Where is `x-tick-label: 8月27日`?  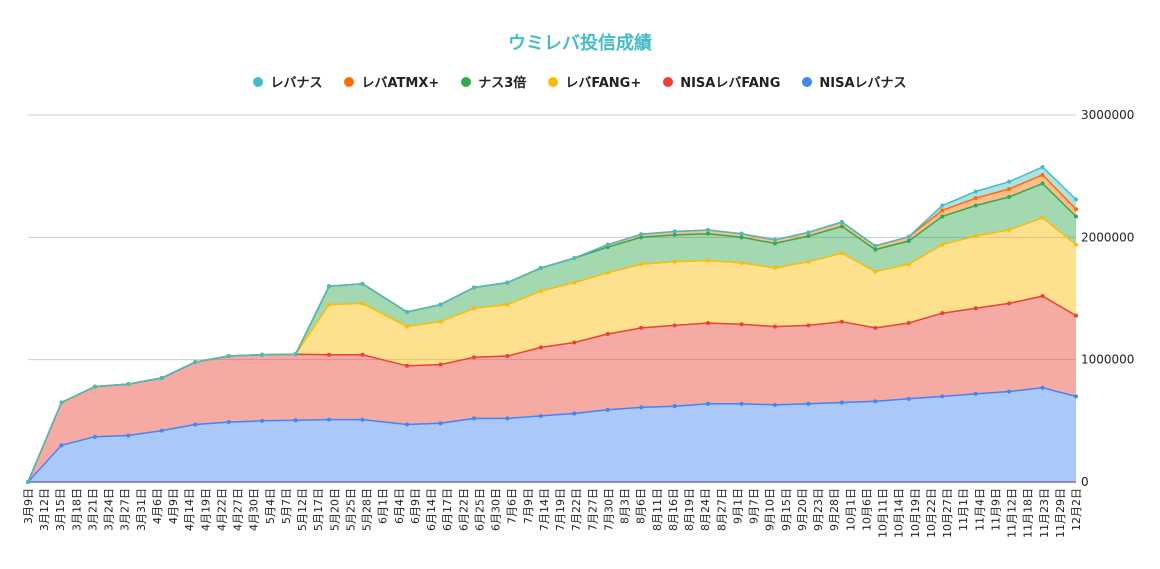
x-tick-label: 8月27日 is located at coordinates (721, 509).